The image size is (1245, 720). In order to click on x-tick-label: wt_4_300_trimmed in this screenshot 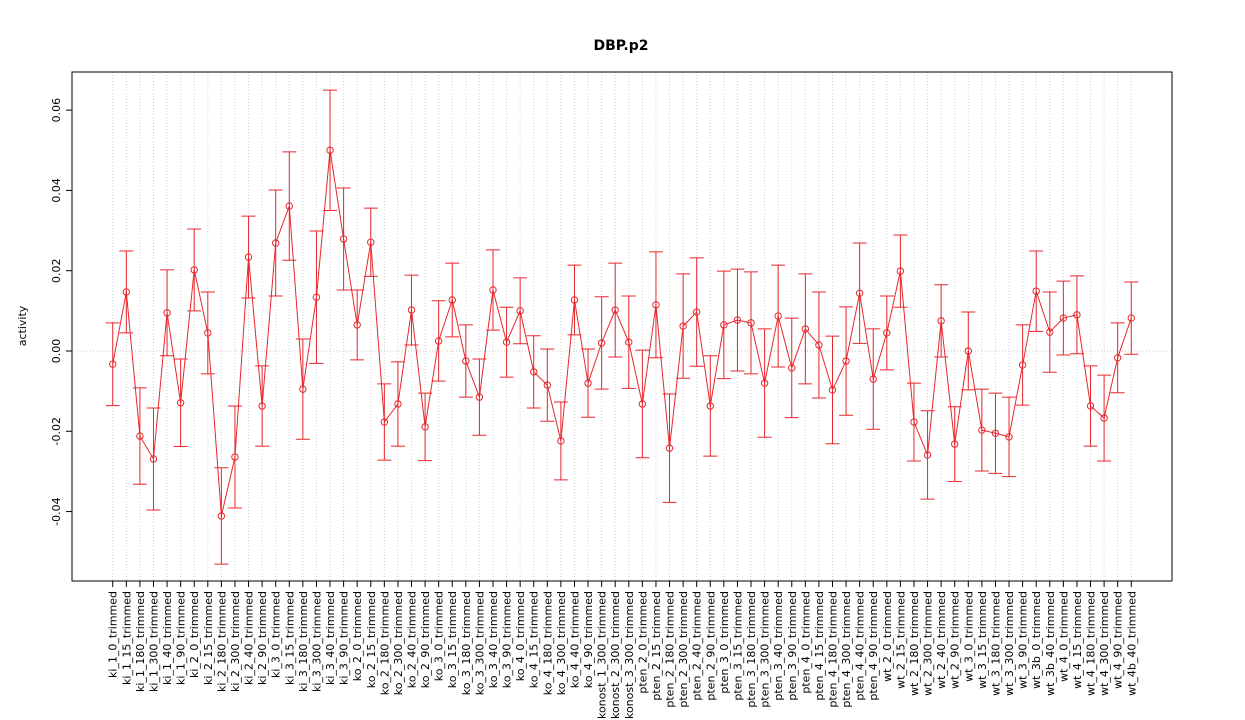, I will do `click(1104, 643)`.